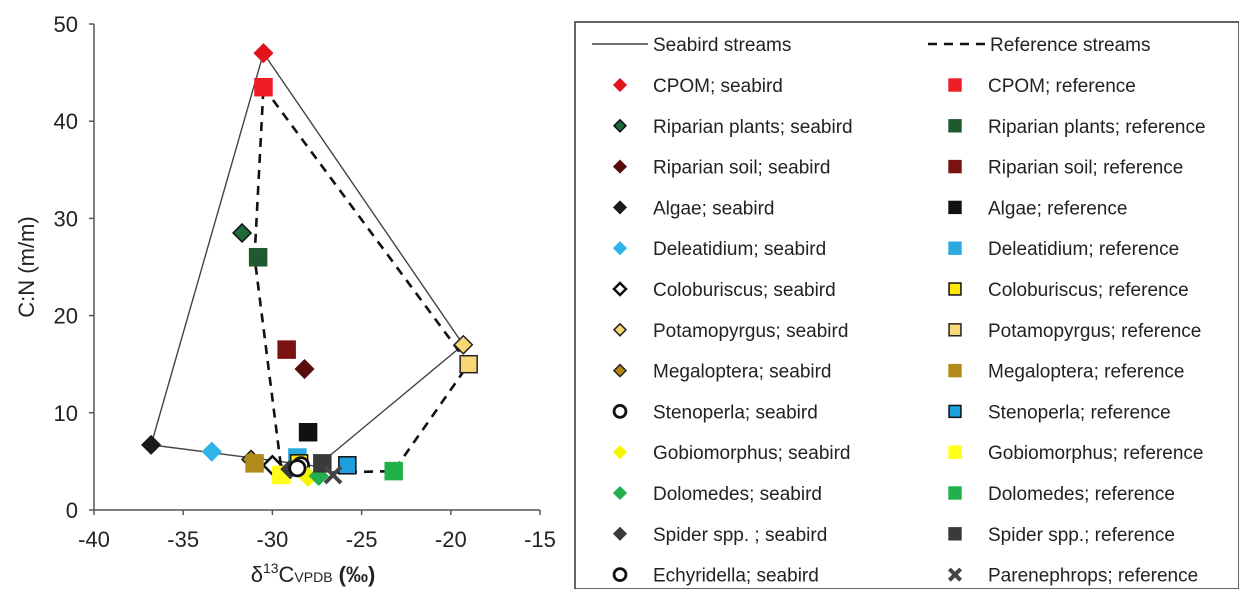 The height and width of the screenshot is (594, 1239). Describe the element at coordinates (1094, 331) in the screenshot. I see `legend-label: Potamopyrgus; reference` at that location.